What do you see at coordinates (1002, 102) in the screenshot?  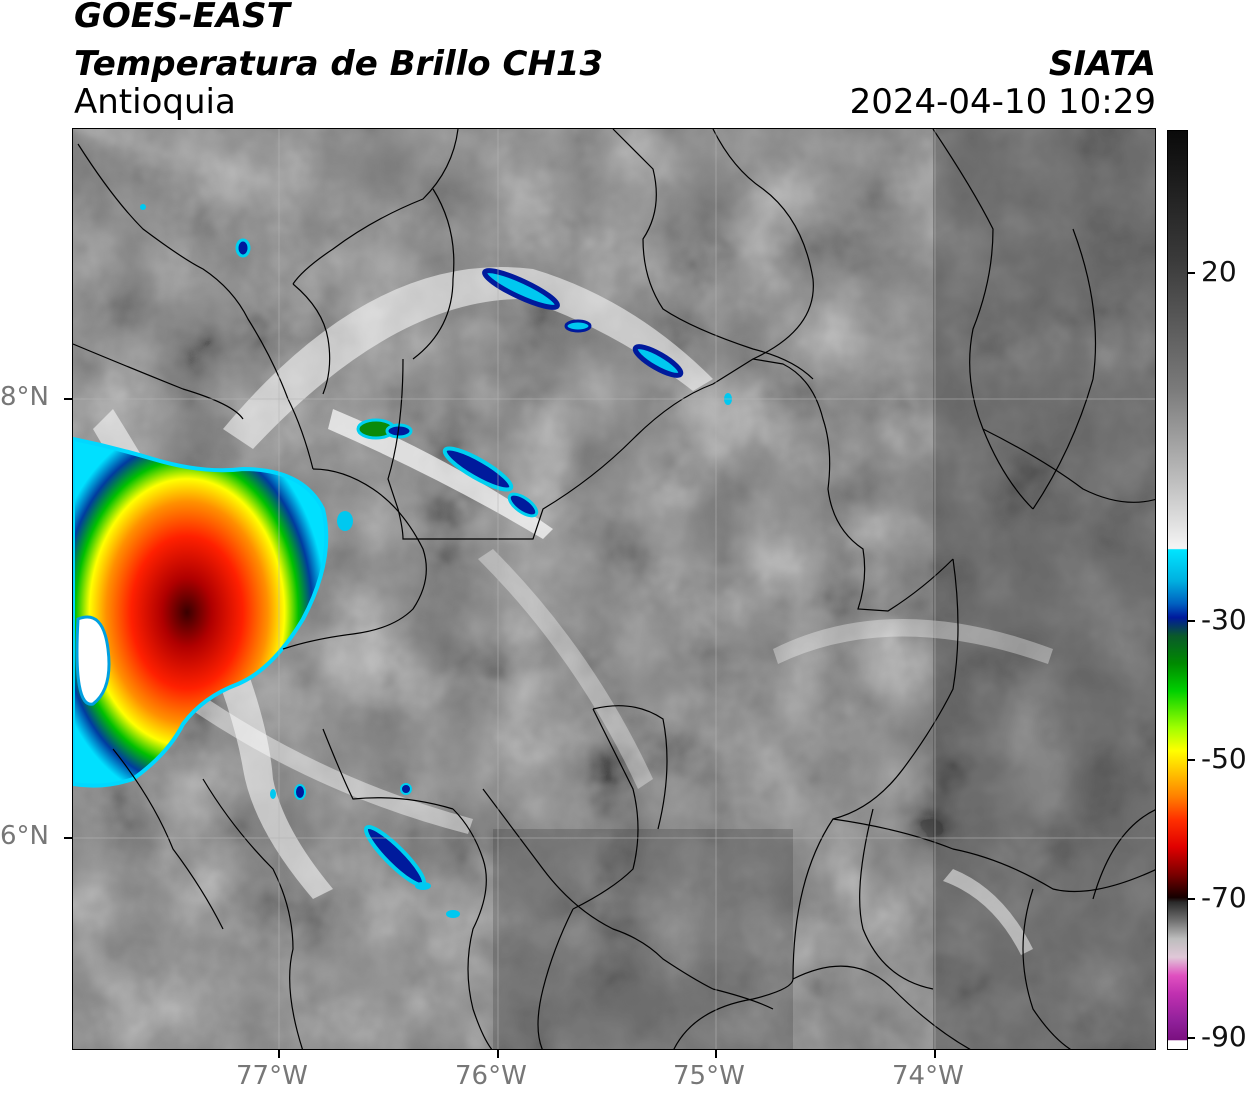 I see `datetime-label: 2024-04-10 10:29` at bounding box center [1002, 102].